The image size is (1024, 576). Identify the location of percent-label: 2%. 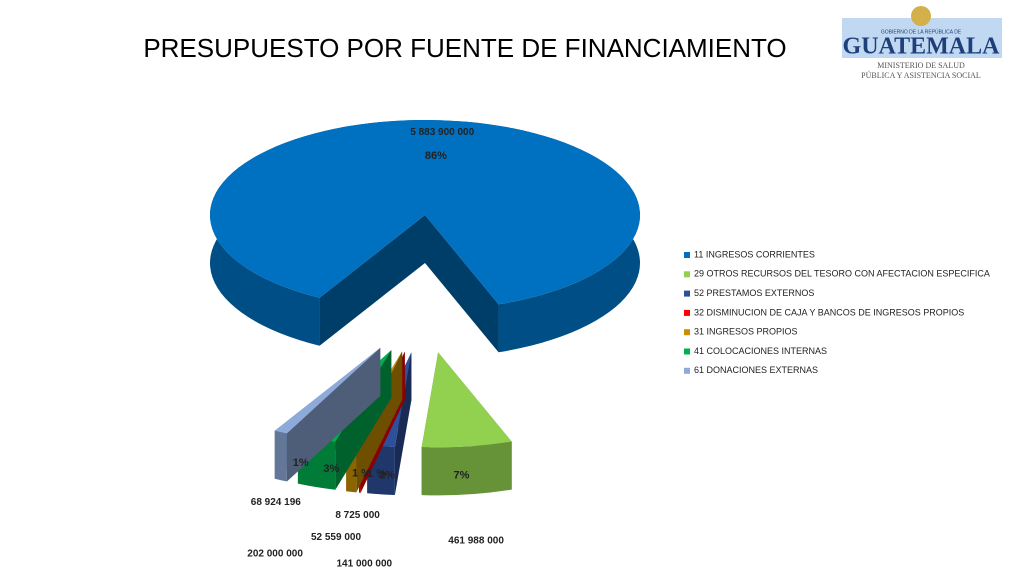
(387, 475).